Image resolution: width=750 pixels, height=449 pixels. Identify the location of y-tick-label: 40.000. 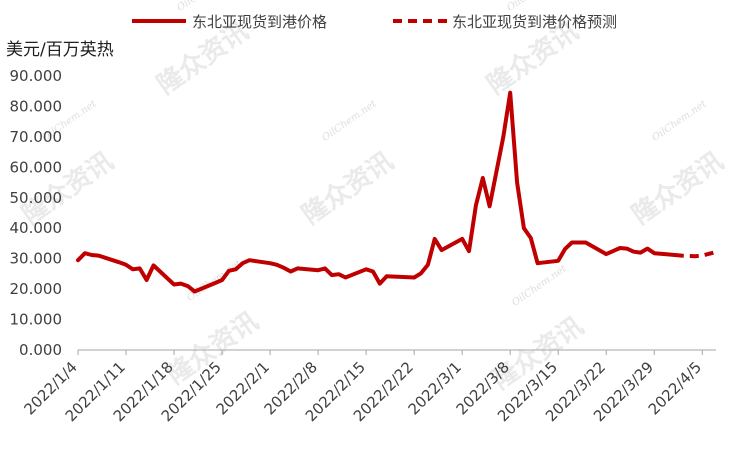
(36, 228).